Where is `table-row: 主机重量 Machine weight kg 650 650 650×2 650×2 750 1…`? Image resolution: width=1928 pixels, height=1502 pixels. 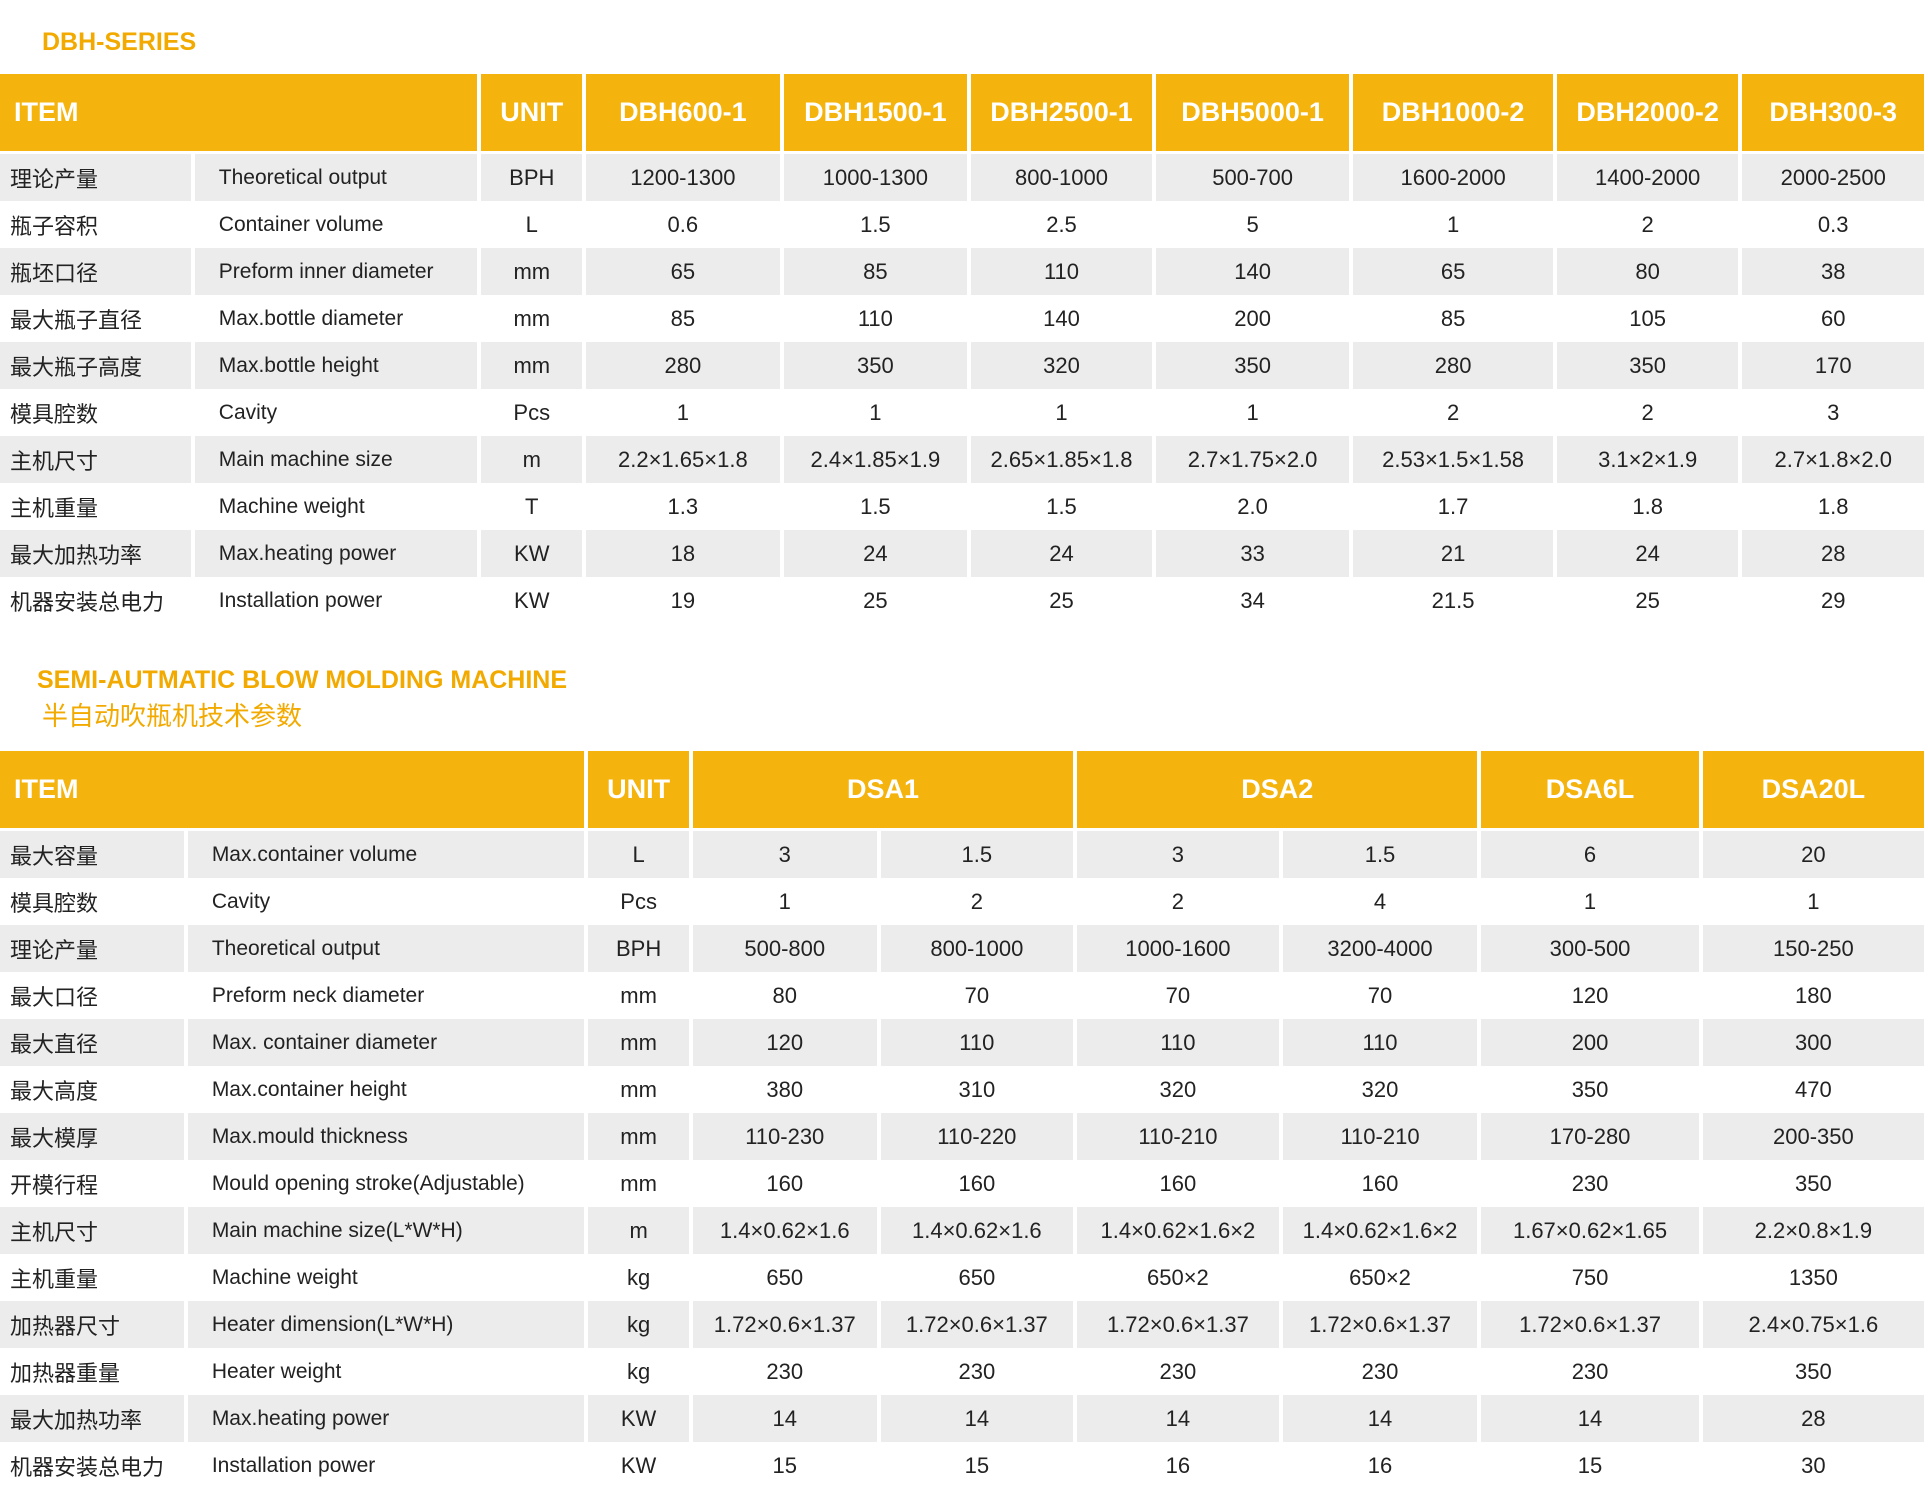
table-row: 主机重量 Machine weight kg 650 650 650×2 650×2 750 1… is located at coordinates (962, 1277).